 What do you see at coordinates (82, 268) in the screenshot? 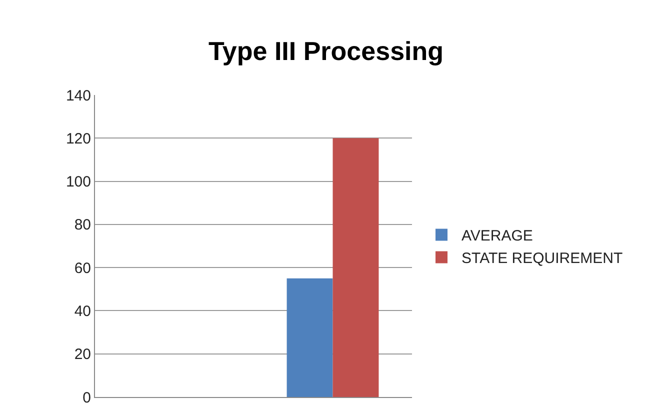
I see `y-tick-label: 60` at bounding box center [82, 268].